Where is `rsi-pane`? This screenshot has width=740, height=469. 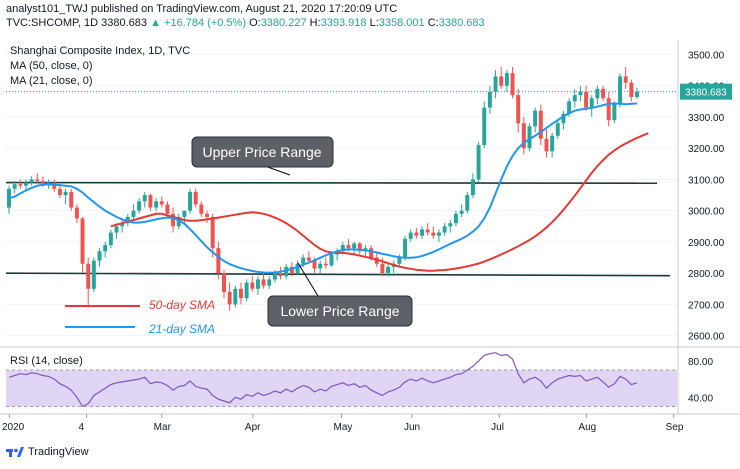
rsi-pane is located at coordinates (341, 380).